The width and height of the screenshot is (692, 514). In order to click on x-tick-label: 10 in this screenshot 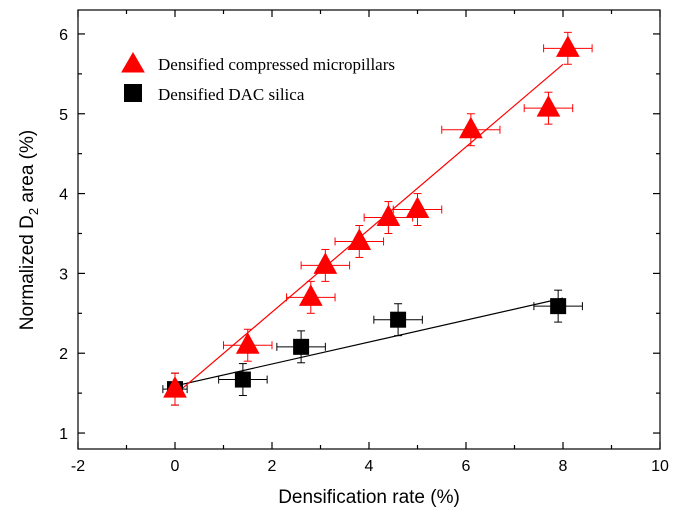, I will do `click(660, 466)`.